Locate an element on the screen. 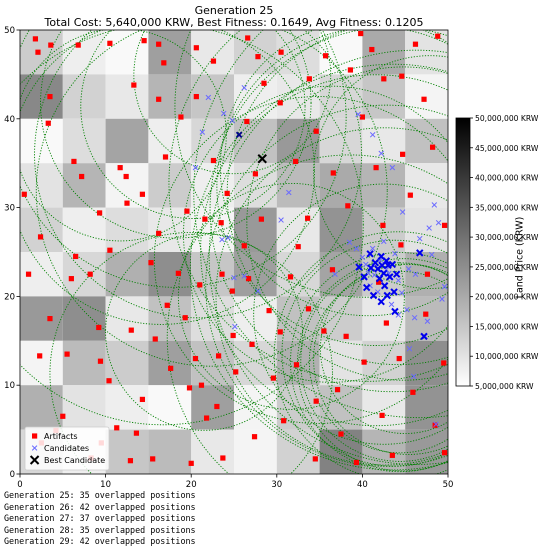 Image resolution: width=550 pixels, height=549 pixels. y-tick-label: 50 is located at coordinates (9, 31).